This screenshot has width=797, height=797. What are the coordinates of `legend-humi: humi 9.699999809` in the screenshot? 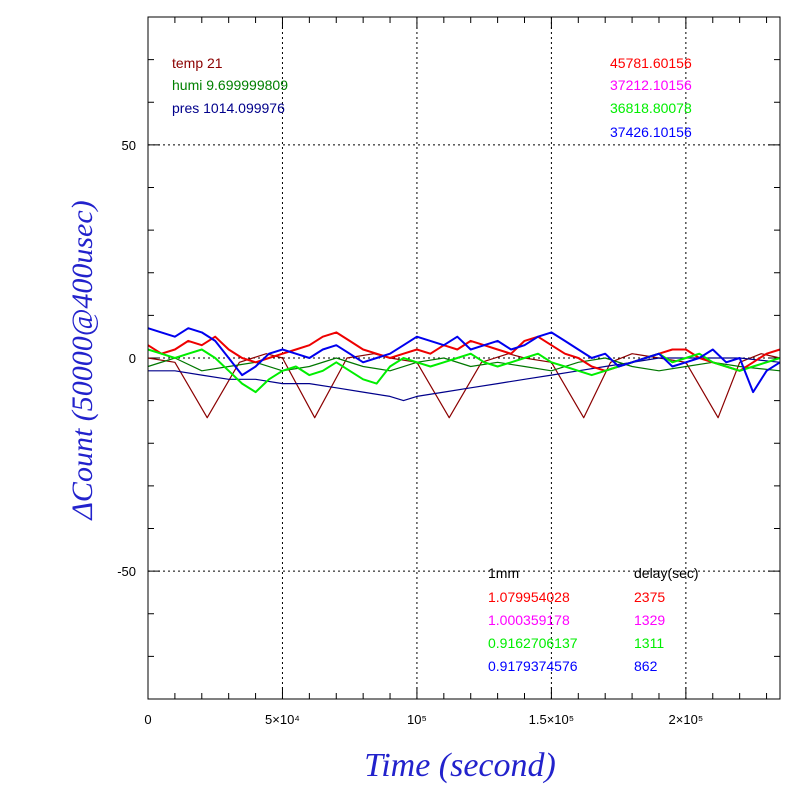 It's located at (230, 85).